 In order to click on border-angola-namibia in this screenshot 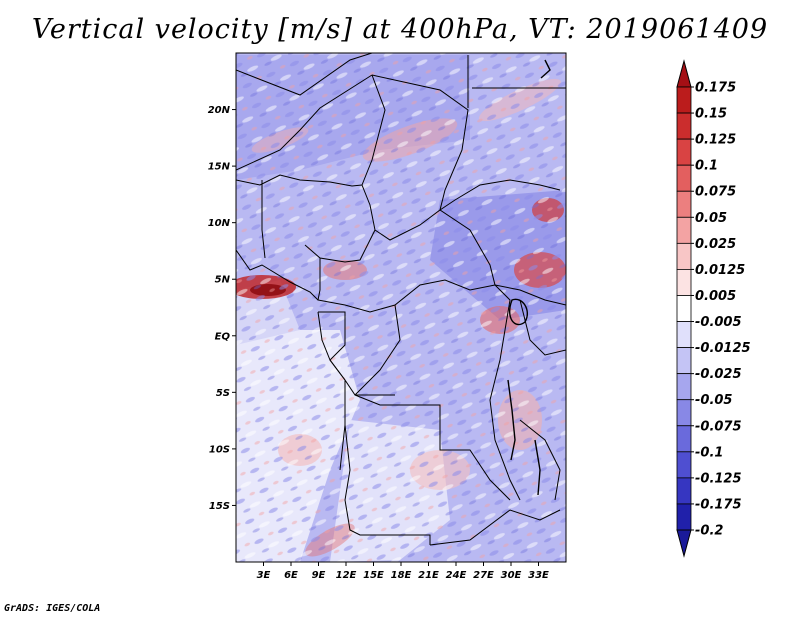, I will do `click(387, 484)`.